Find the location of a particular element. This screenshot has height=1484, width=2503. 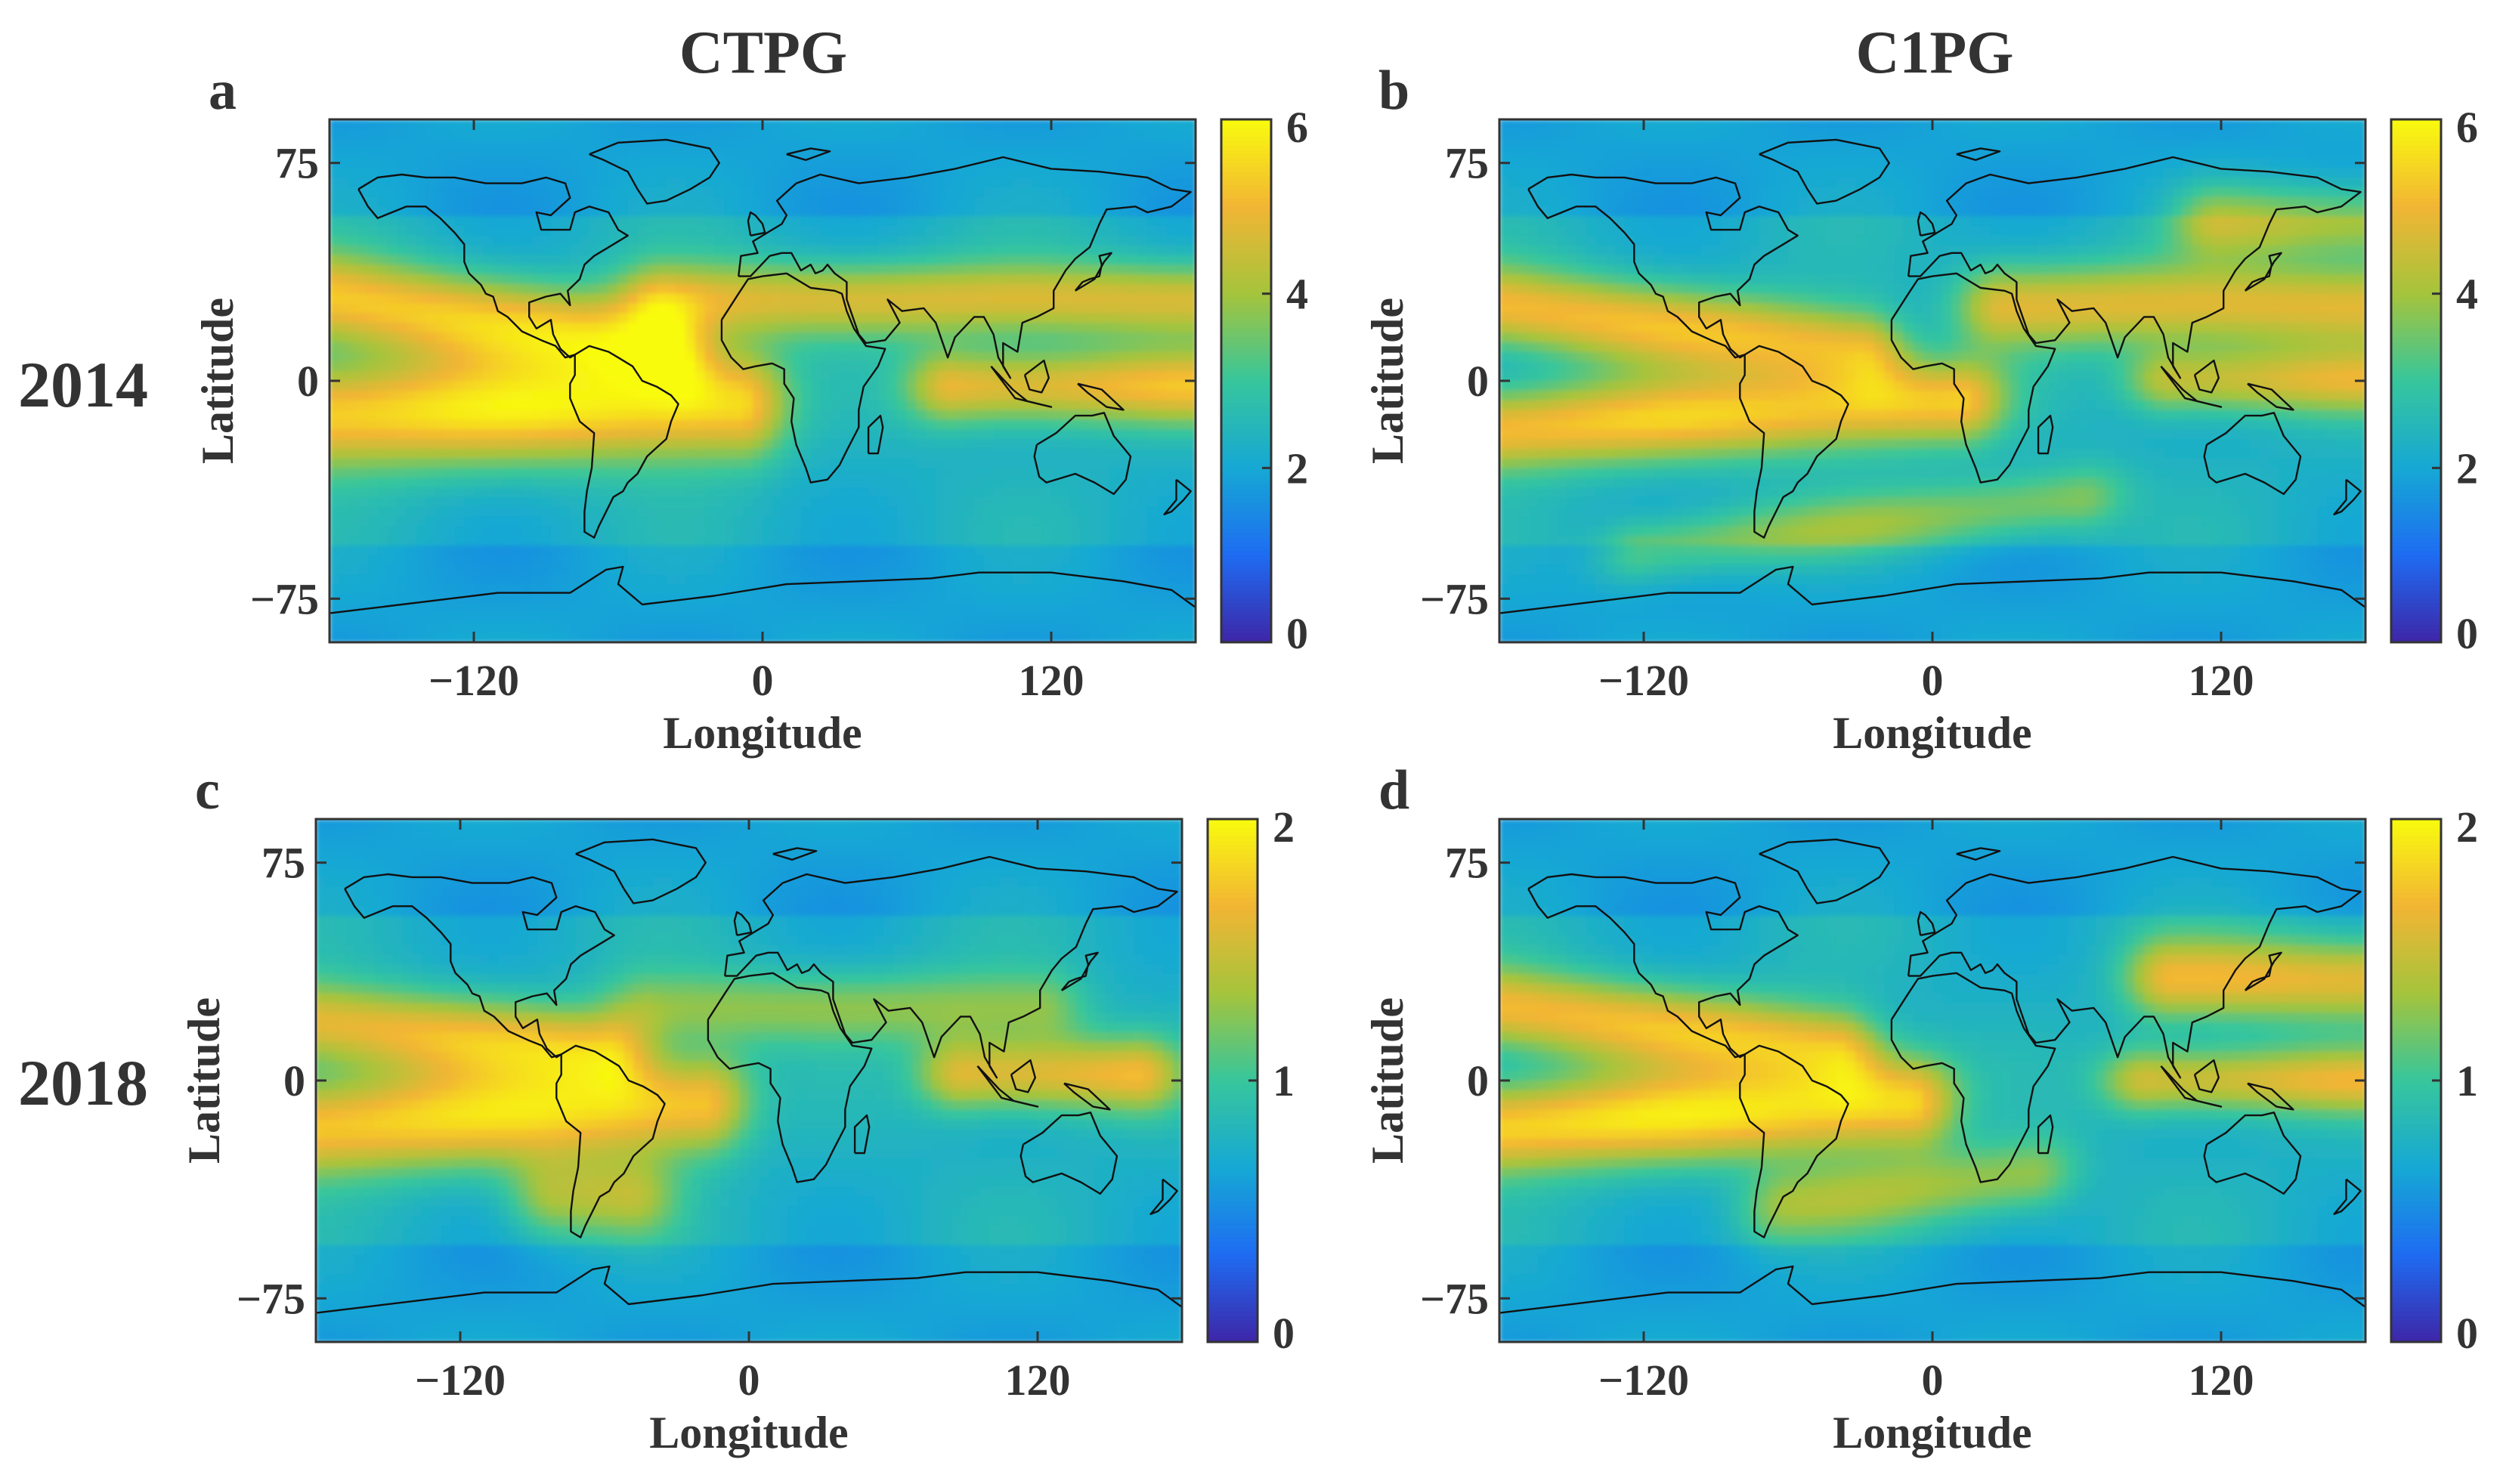

colorbar-b: 6 4 2 0 is located at coordinates (2434, 380).